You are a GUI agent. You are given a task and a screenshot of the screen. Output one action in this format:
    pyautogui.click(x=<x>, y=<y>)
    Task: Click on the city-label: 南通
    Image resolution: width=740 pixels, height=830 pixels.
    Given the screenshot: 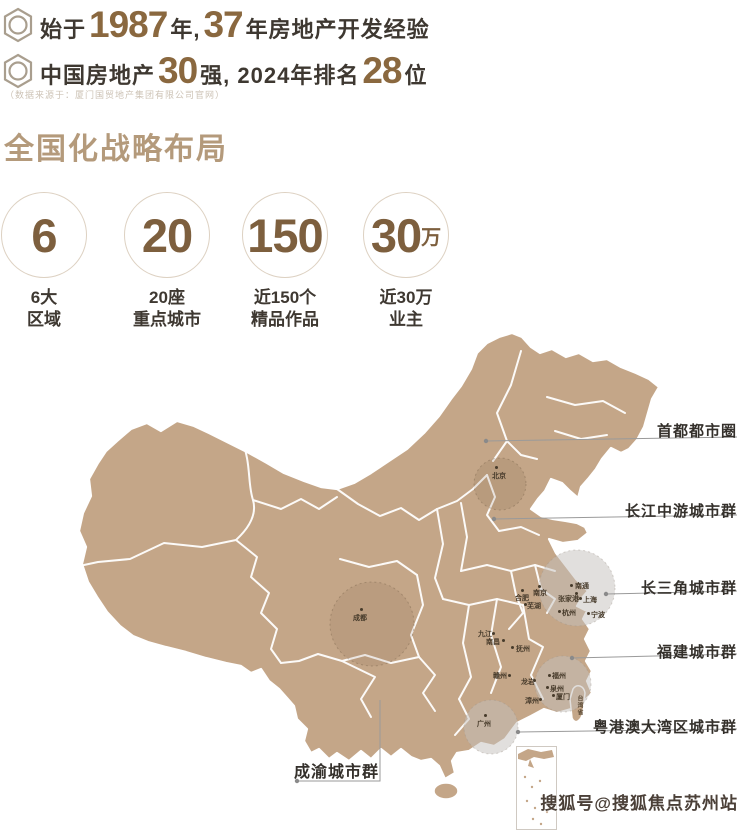 What is the action you would take?
    pyautogui.click(x=582, y=586)
    